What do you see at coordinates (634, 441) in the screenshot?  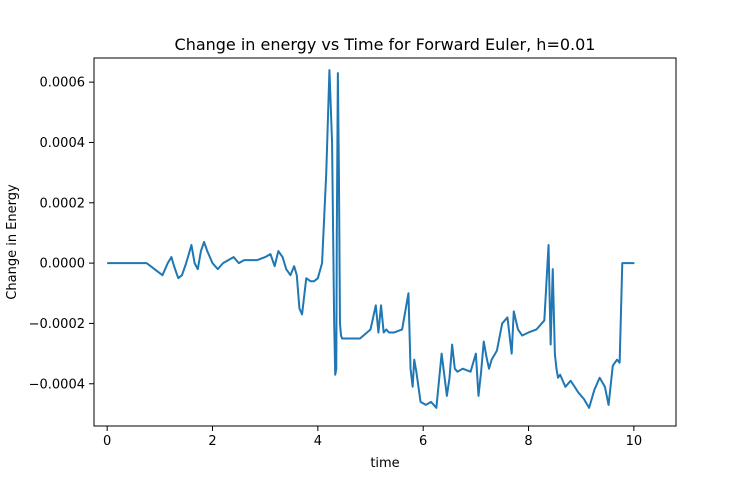 I see `x-tick-label: 10` at bounding box center [634, 441].